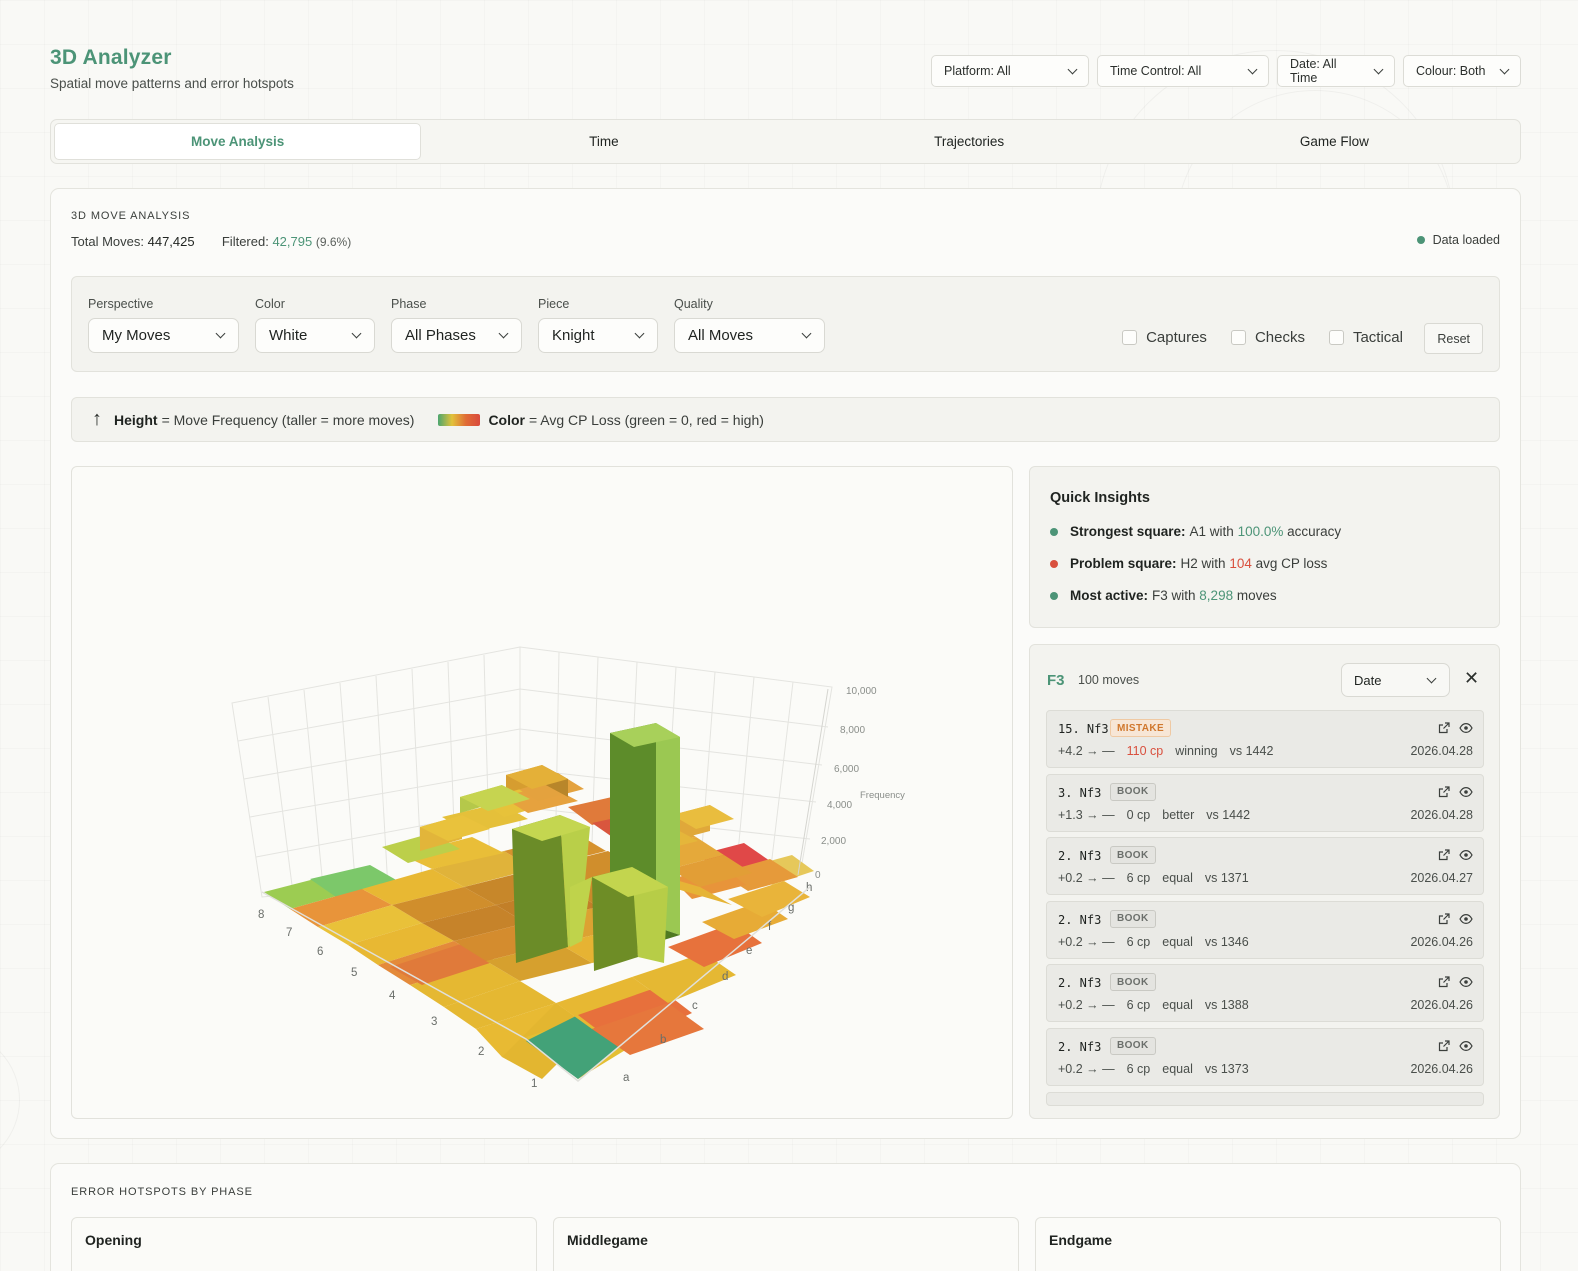 The width and height of the screenshot is (1578, 1271). What do you see at coordinates (288, 335) in the screenshot?
I see `color-value: White` at bounding box center [288, 335].